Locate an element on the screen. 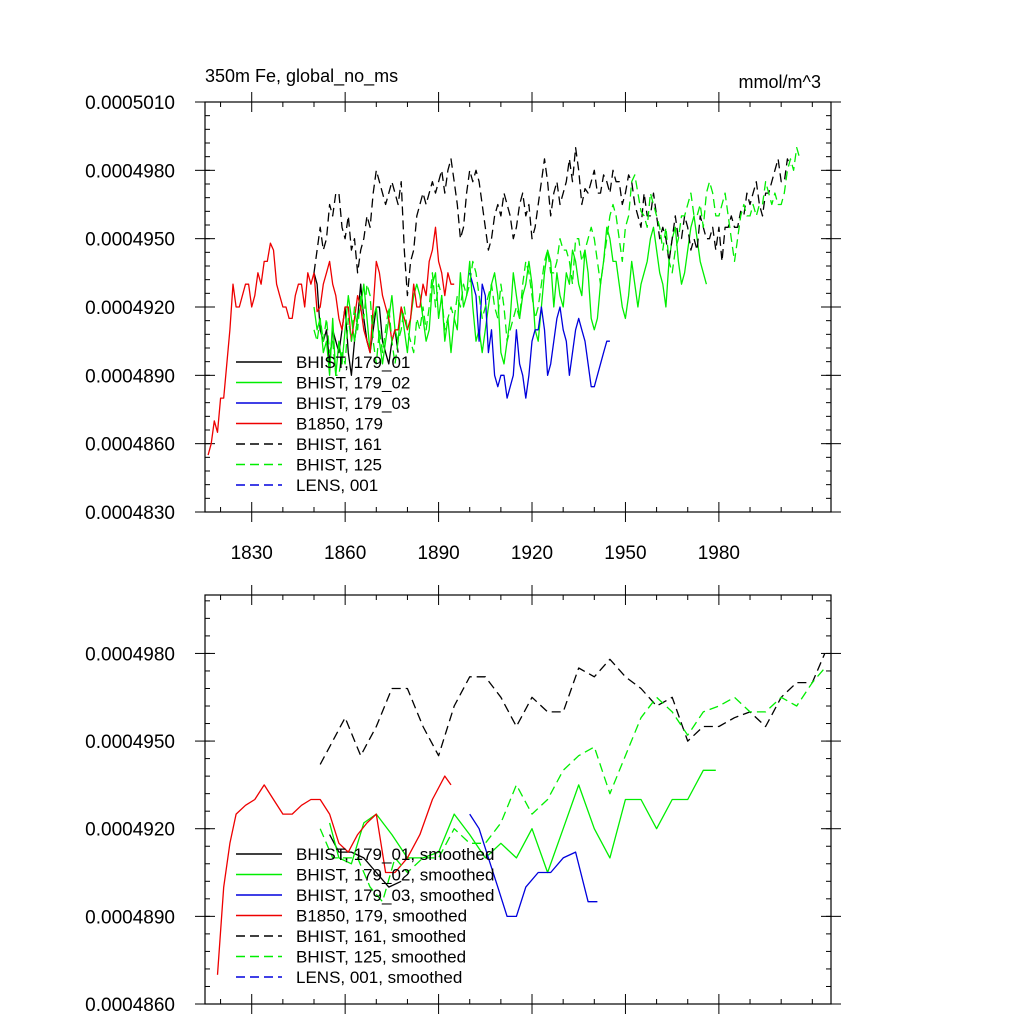  series-line-bhist-125-smoothed is located at coordinates (572, 785).